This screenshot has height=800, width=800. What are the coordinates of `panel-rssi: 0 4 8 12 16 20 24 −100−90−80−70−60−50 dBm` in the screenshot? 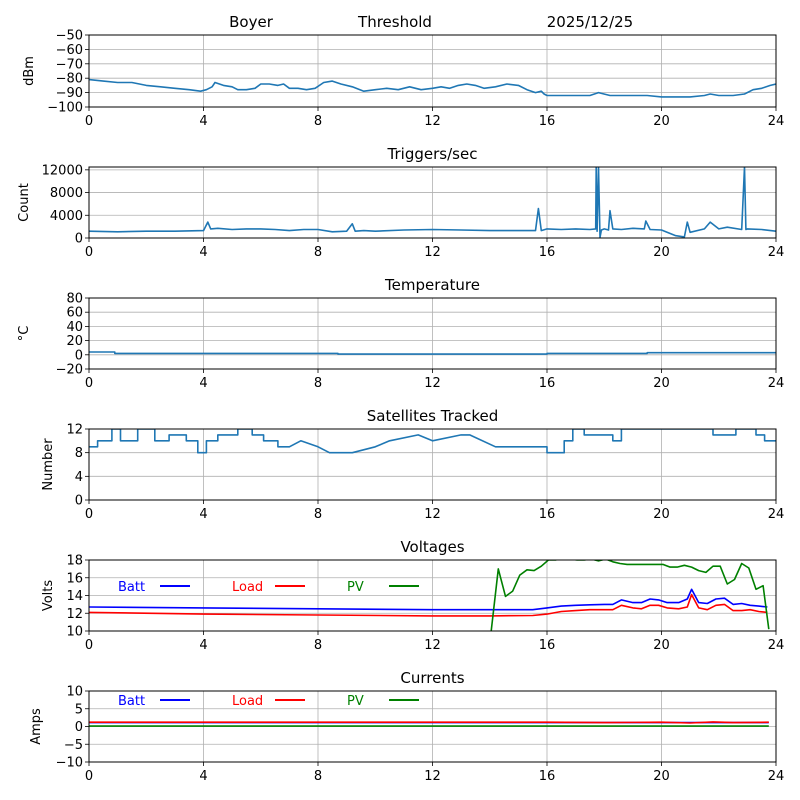 It's located at (403, 79).